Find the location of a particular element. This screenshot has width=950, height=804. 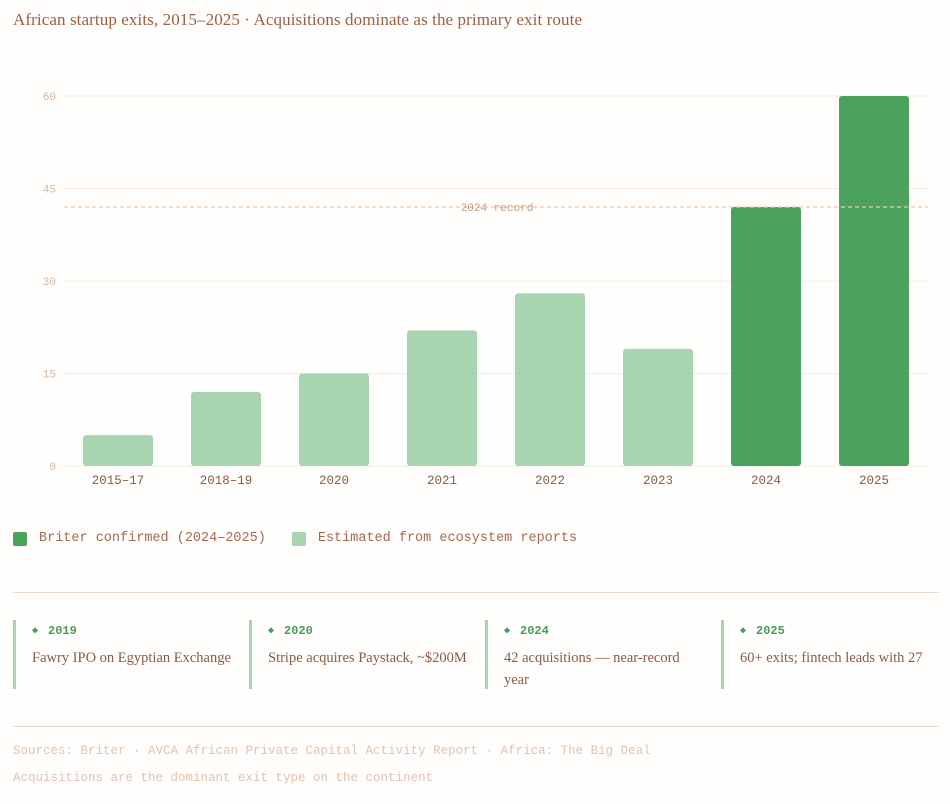

milestone-item: ◆ 2024 42 acquisitions — near-record year is located at coordinates (595, 654).